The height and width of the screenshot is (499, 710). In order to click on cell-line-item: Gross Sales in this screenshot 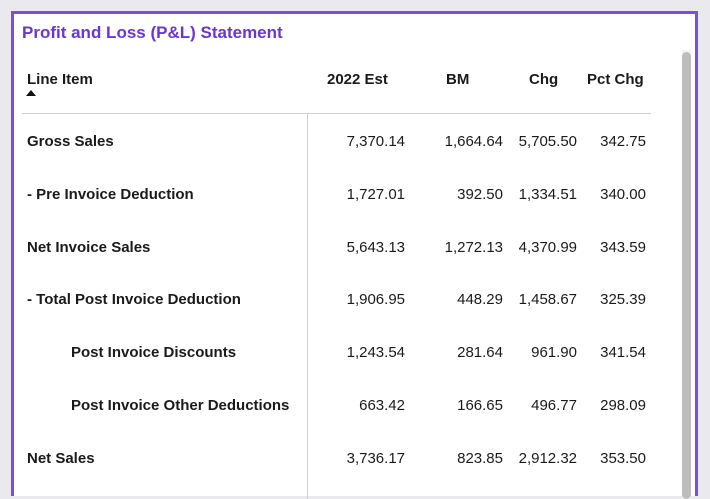, I will do `click(70, 141)`.